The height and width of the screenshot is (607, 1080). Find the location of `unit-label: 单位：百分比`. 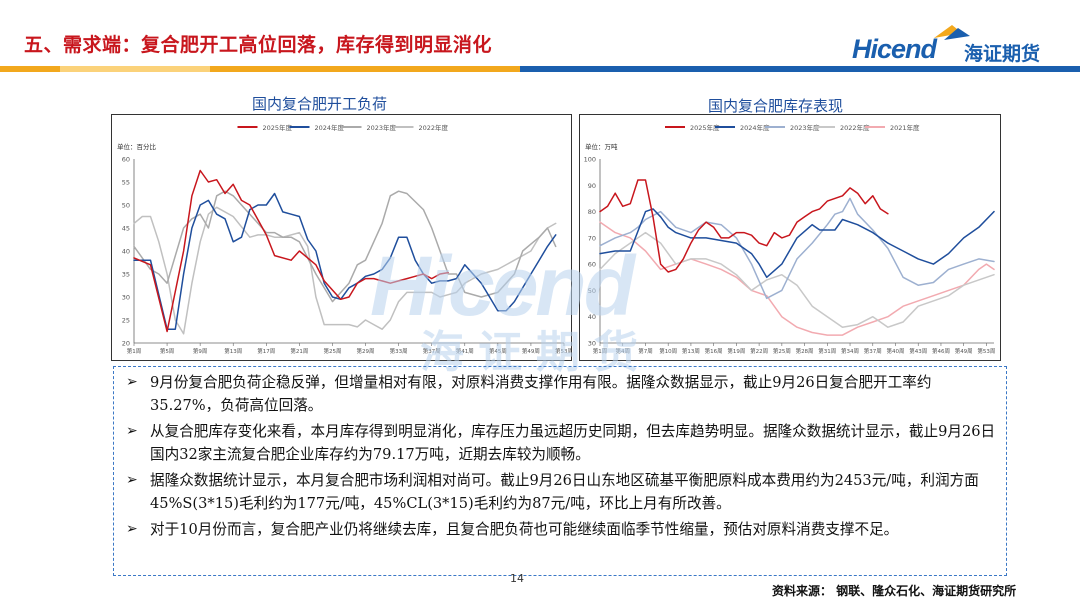

unit-label: 单位：百分比 is located at coordinates (137, 146).